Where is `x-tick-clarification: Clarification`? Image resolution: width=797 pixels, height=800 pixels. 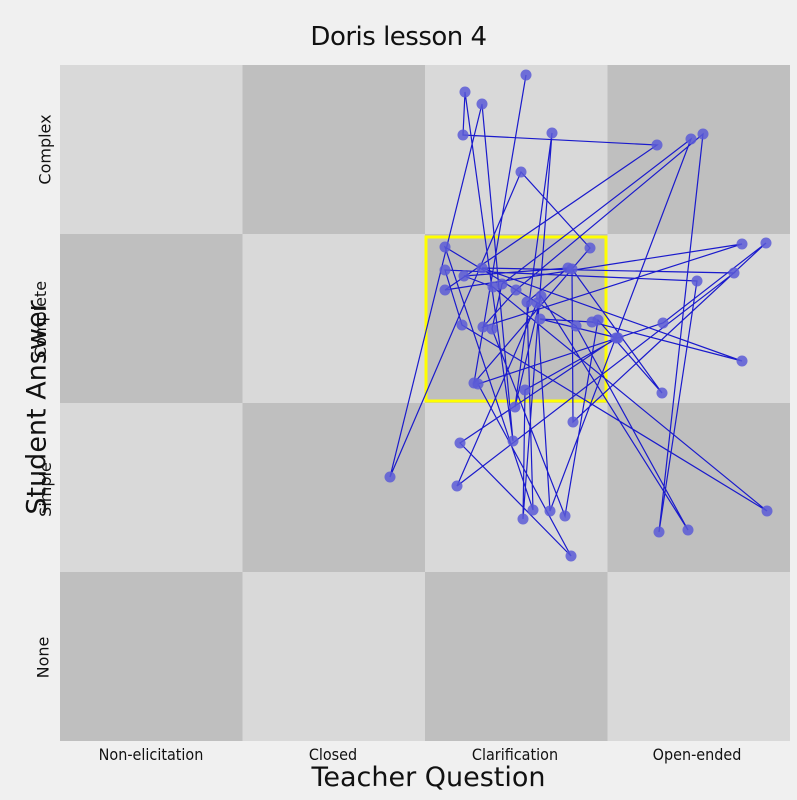
x-tick-clarification: Clarification is located at coordinates (515, 754).